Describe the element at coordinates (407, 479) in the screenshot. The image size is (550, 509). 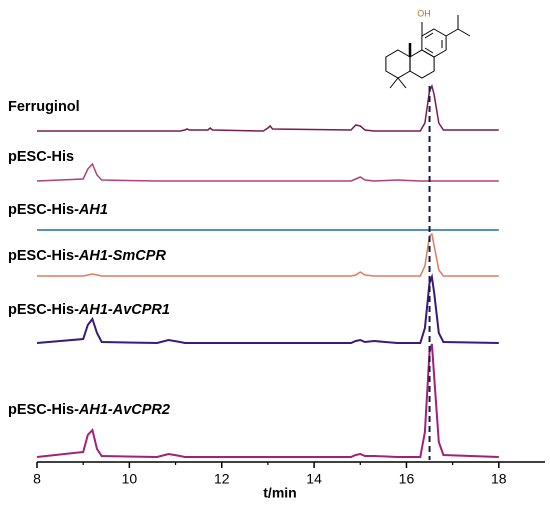
I see `x-tick-label: 16` at that location.